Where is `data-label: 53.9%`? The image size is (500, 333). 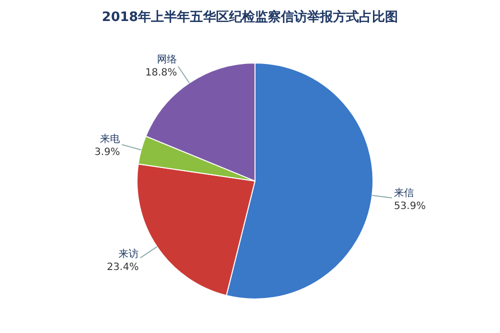
data-label: 53.9% is located at coordinates (410, 206).